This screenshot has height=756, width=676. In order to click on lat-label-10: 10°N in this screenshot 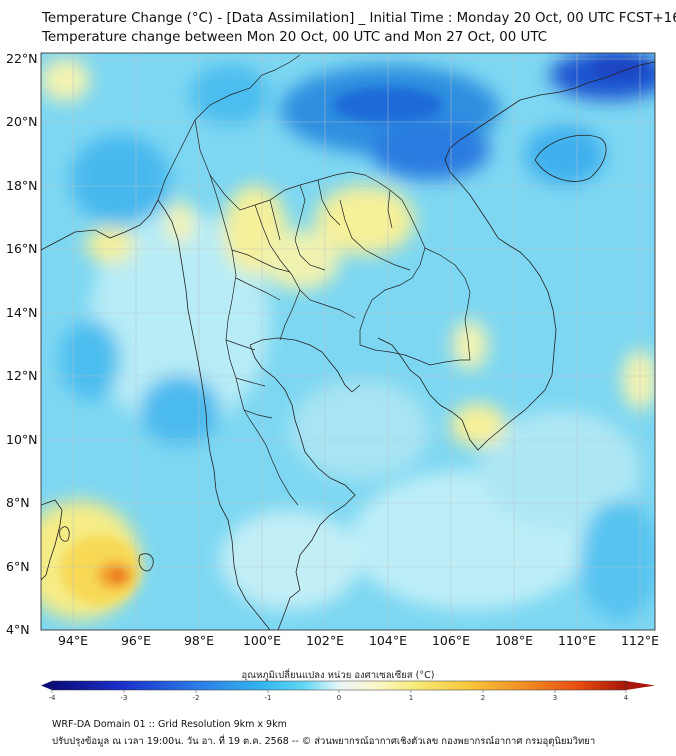, I will do `click(22, 439)`.